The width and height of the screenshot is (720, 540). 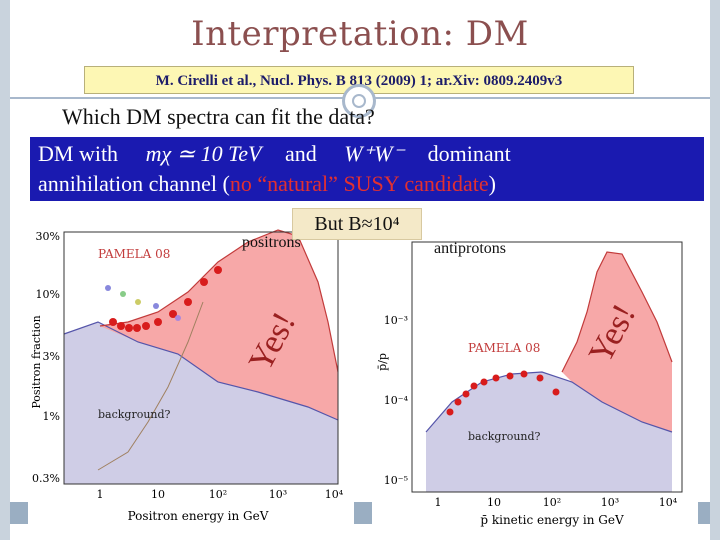 What do you see at coordinates (492, 183) in the screenshot?
I see `line2-post: )` at bounding box center [492, 183].